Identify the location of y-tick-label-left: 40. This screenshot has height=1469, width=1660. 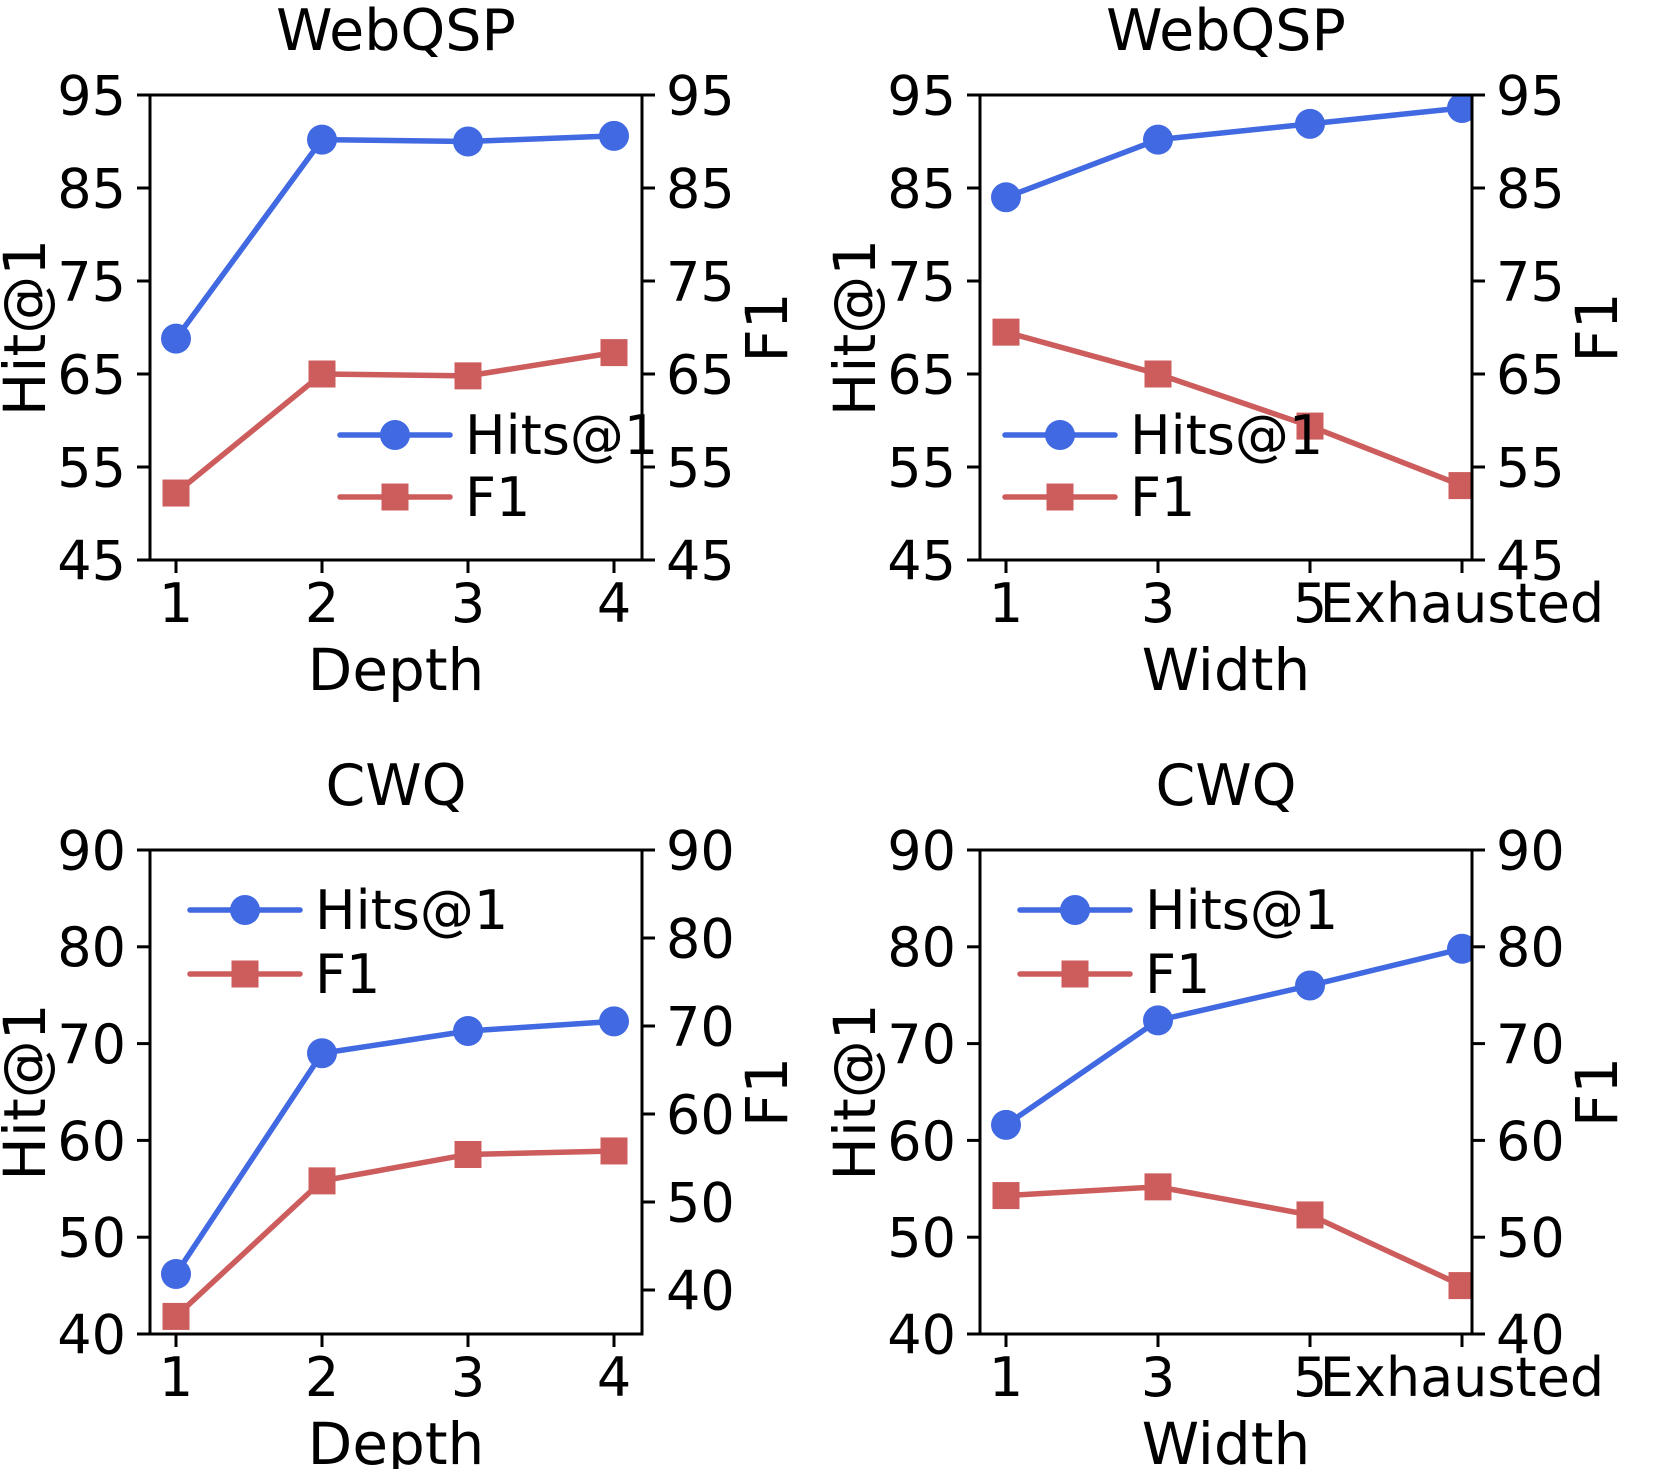
(921, 1334).